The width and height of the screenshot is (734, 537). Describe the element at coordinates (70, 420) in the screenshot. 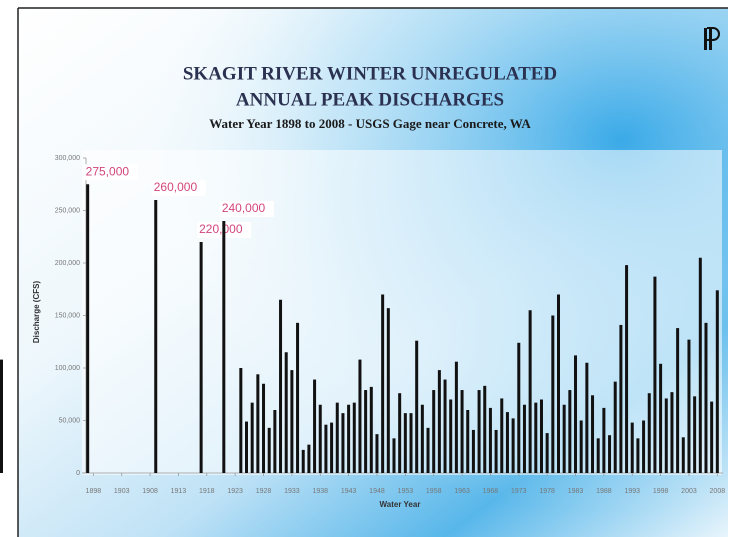

I see `y-tick-label: 50,000` at that location.